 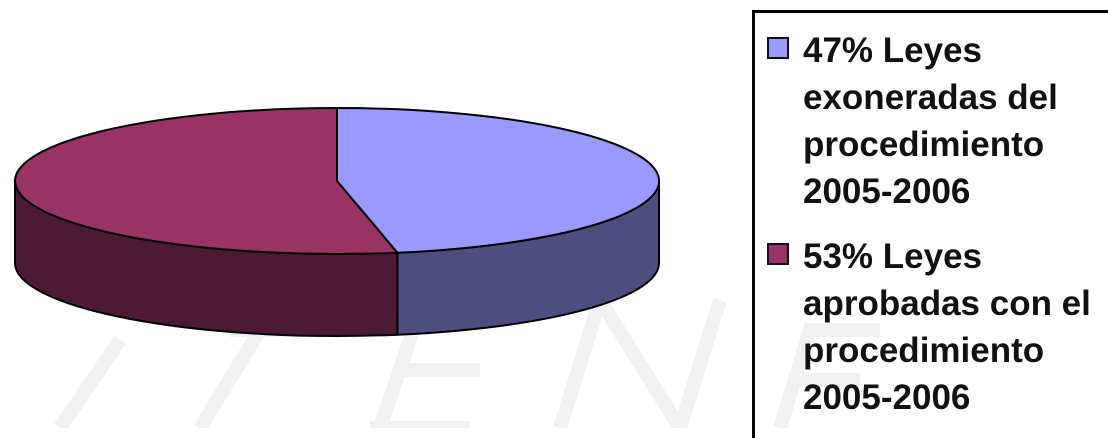 I want to click on legend-swatch-exoneradas, so click(x=778, y=48).